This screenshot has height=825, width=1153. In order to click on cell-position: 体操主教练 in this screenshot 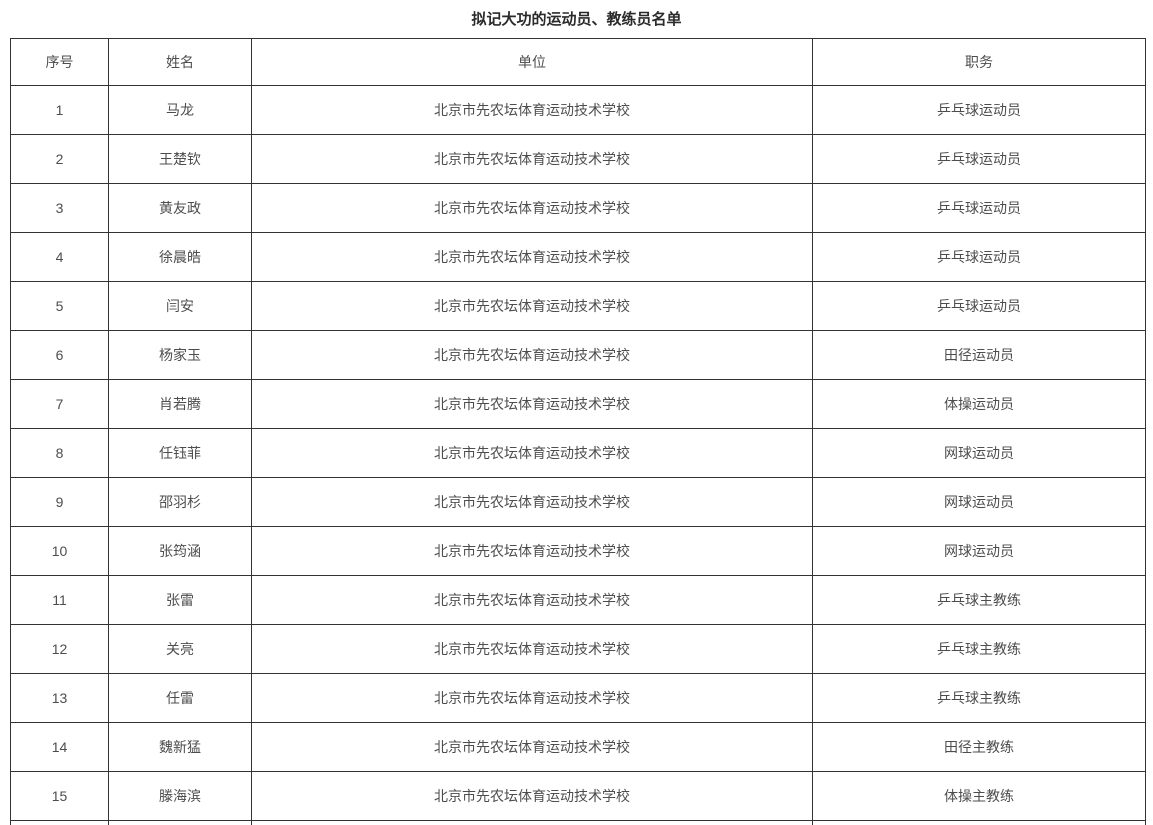, I will do `click(979, 796)`.